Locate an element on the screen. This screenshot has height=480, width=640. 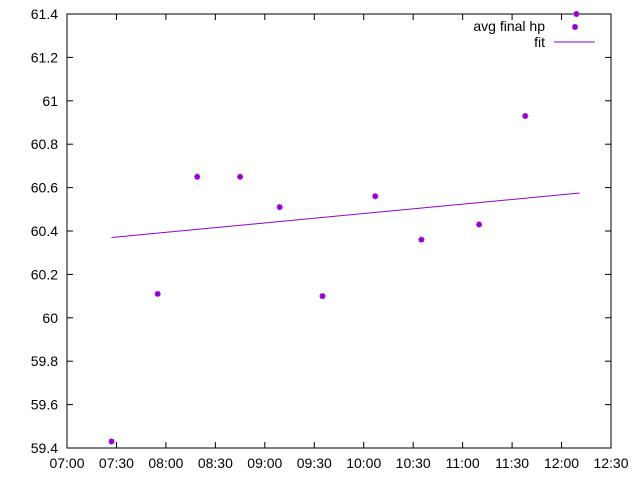
y-tick-label: 60.6 is located at coordinates (44, 188).